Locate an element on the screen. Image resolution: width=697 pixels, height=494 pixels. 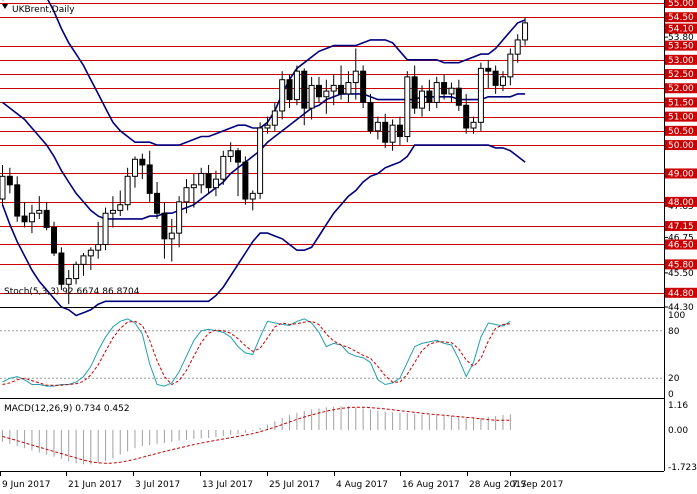
level-label: 51.00 is located at coordinates (681, 118).